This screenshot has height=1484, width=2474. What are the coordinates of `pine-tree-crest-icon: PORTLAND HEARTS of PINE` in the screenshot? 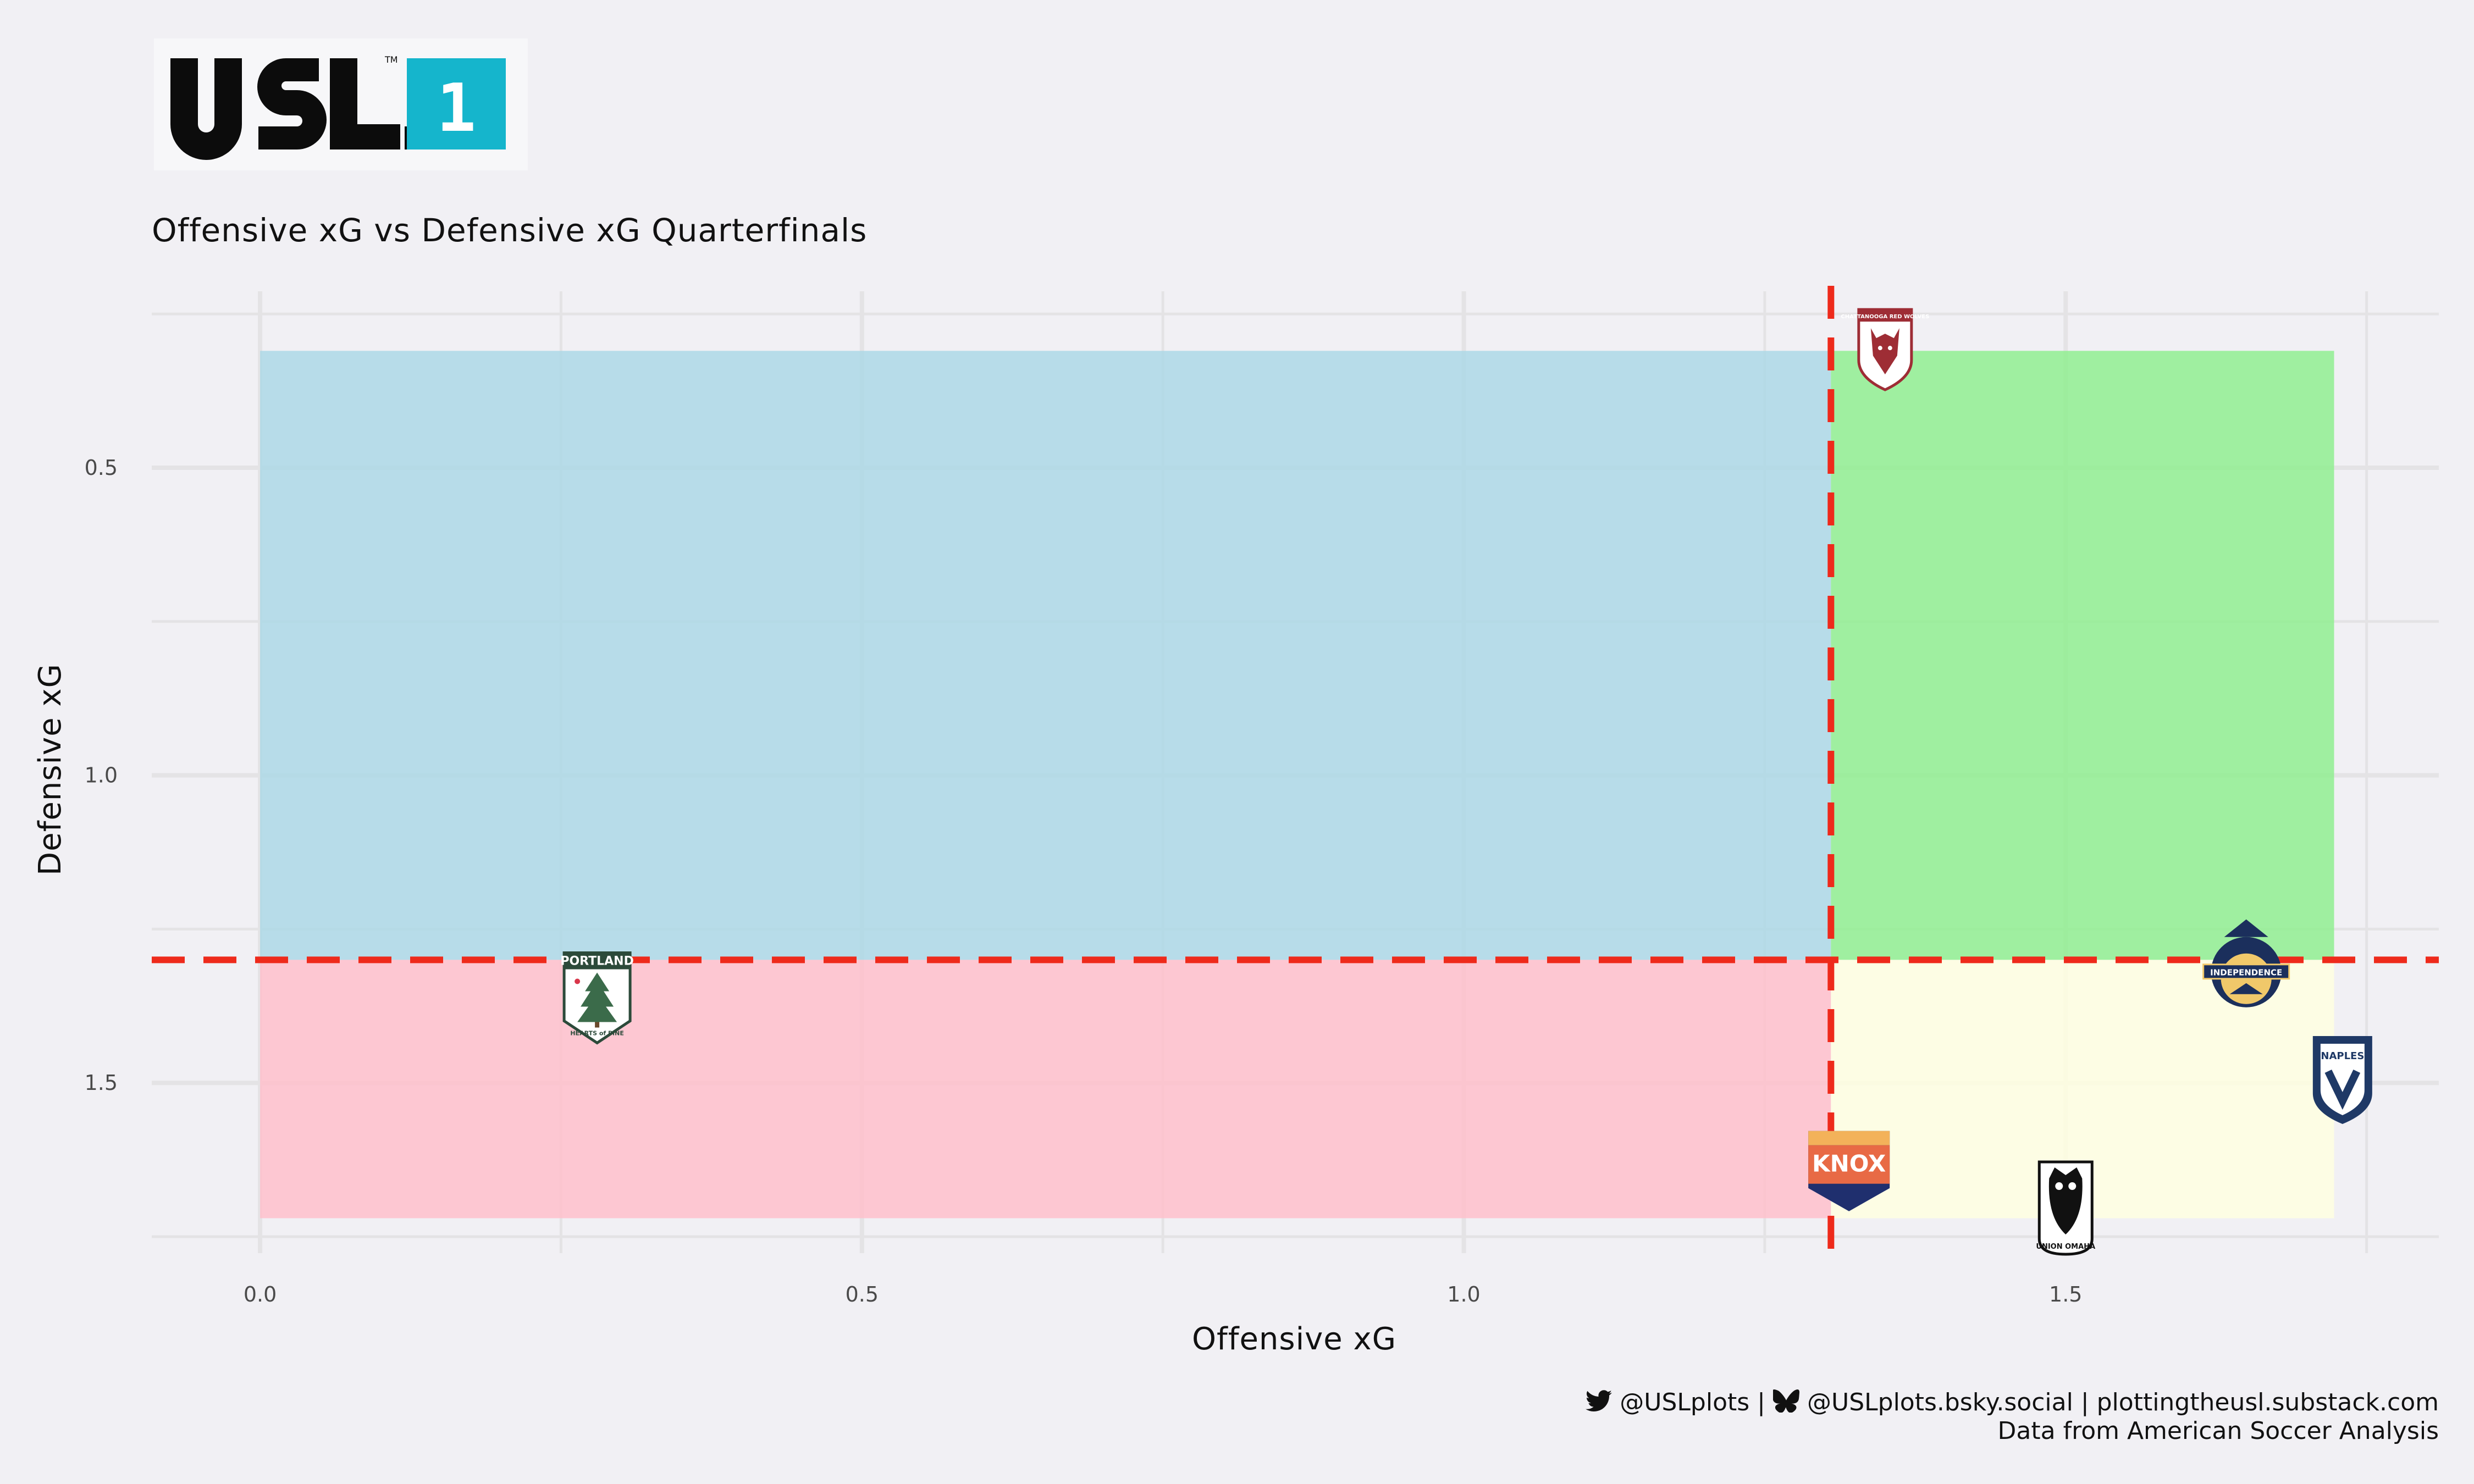 It's located at (597, 998).